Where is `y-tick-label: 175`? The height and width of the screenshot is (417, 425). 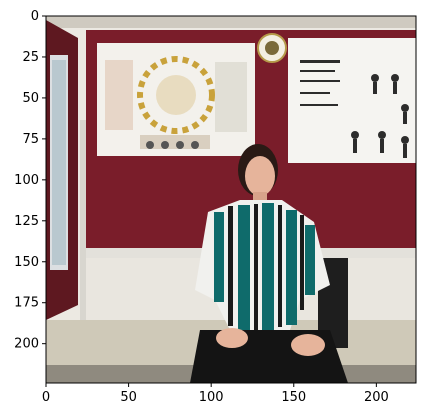
y-tick-label: 175 is located at coordinates (26, 303).